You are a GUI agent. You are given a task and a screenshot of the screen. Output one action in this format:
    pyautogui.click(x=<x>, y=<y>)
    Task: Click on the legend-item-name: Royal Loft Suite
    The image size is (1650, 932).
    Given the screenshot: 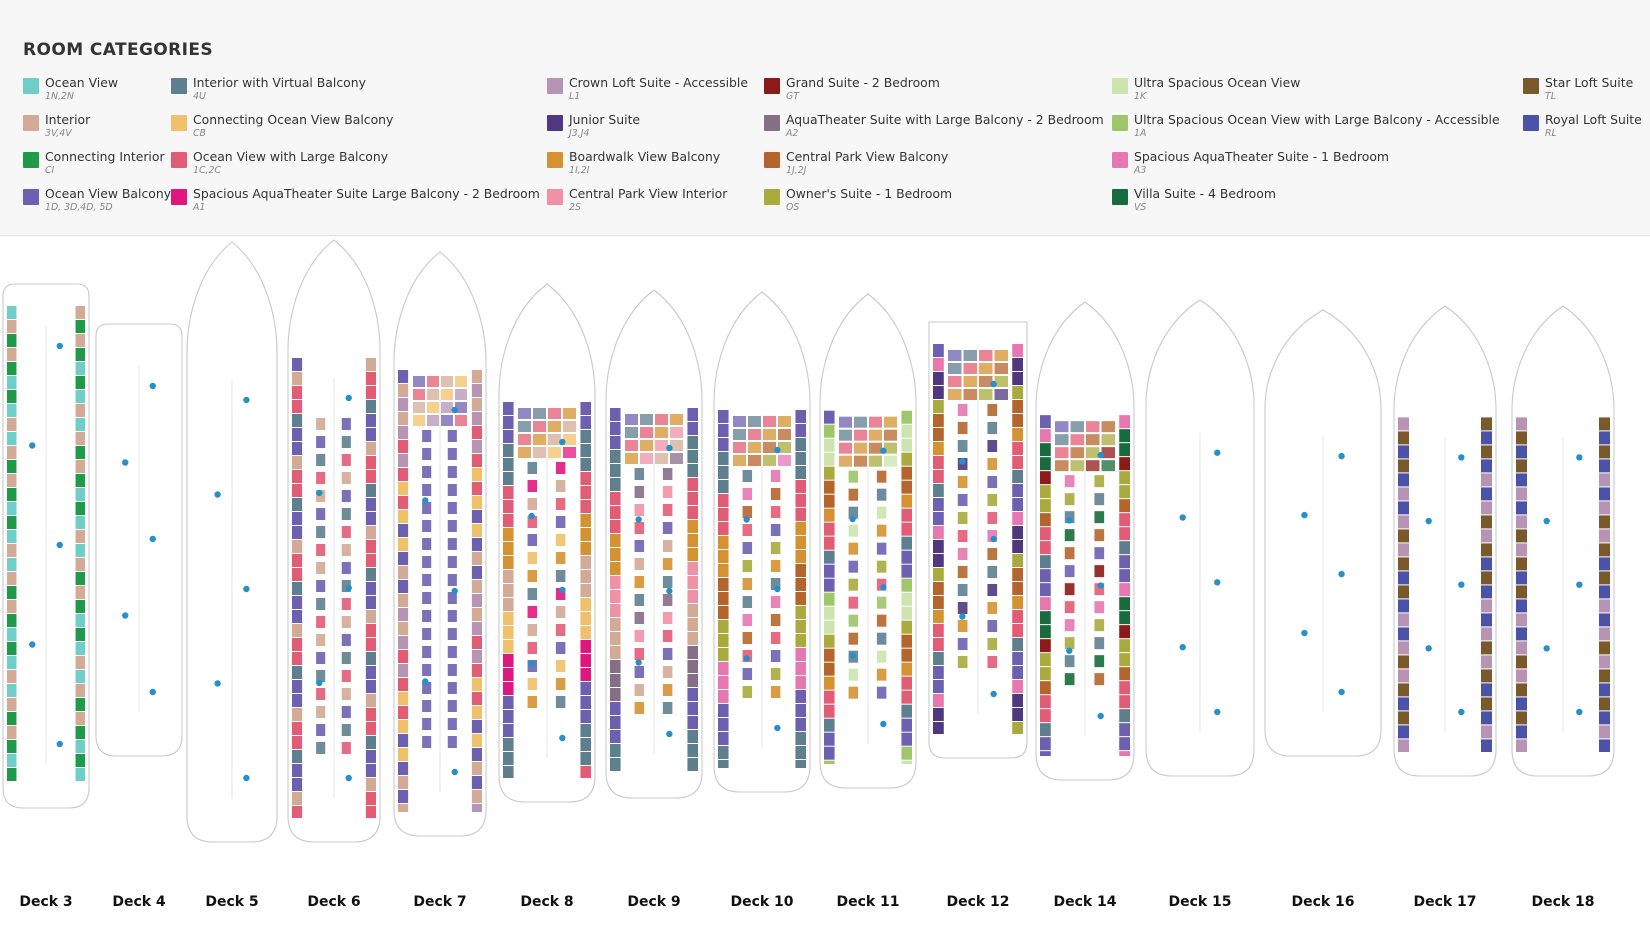 What is the action you would take?
    pyautogui.click(x=1593, y=119)
    